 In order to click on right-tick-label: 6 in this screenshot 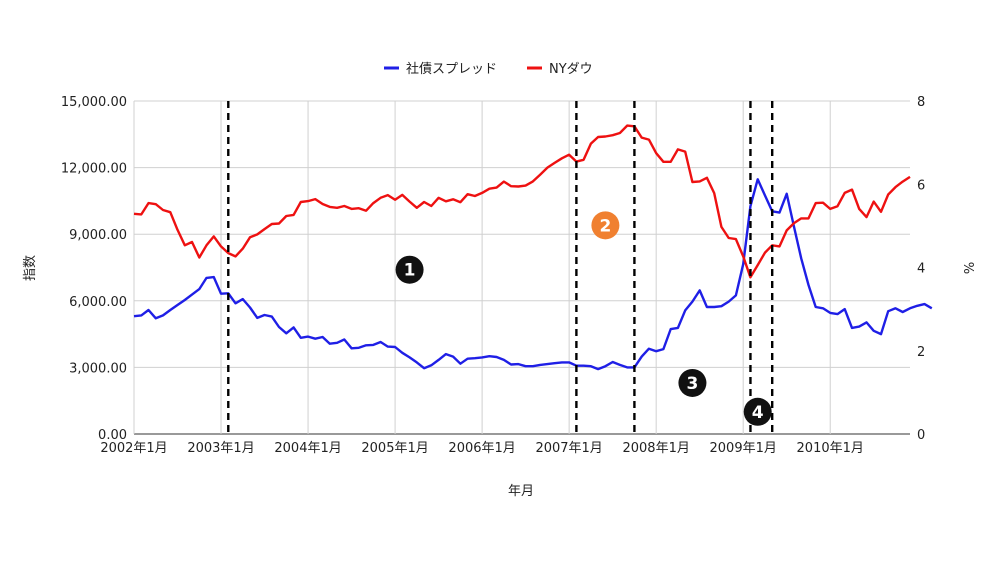, I will do `click(921, 185)`.